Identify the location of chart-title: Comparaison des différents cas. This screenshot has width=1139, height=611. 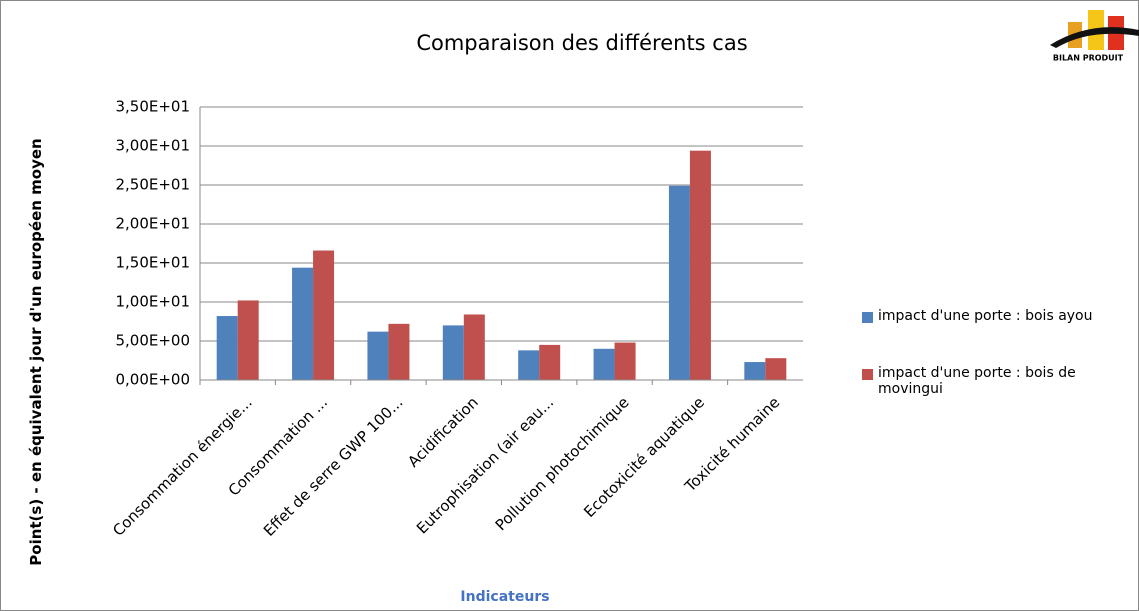
(581, 43).